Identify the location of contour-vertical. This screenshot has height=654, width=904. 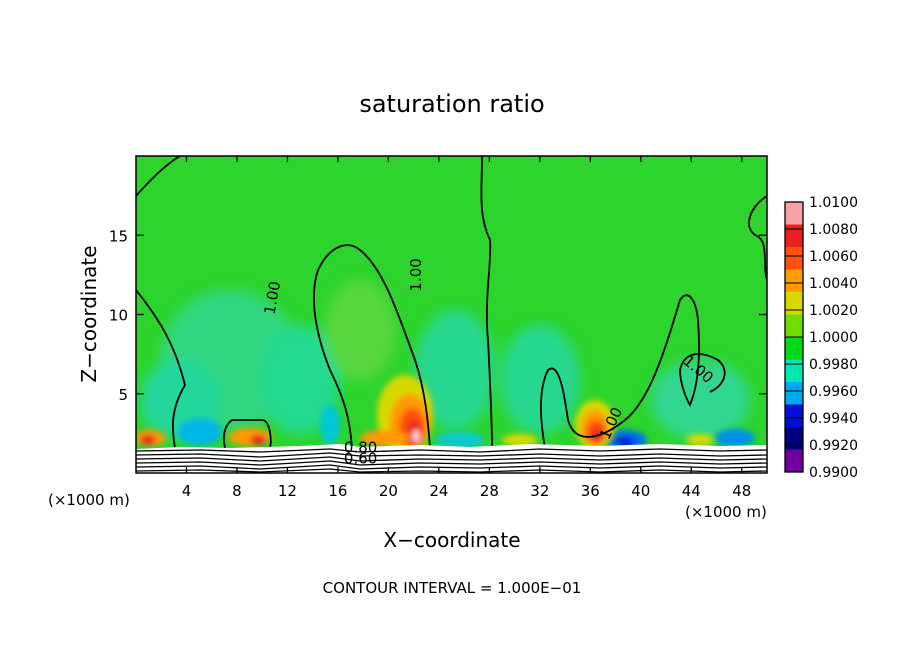
(486, 302).